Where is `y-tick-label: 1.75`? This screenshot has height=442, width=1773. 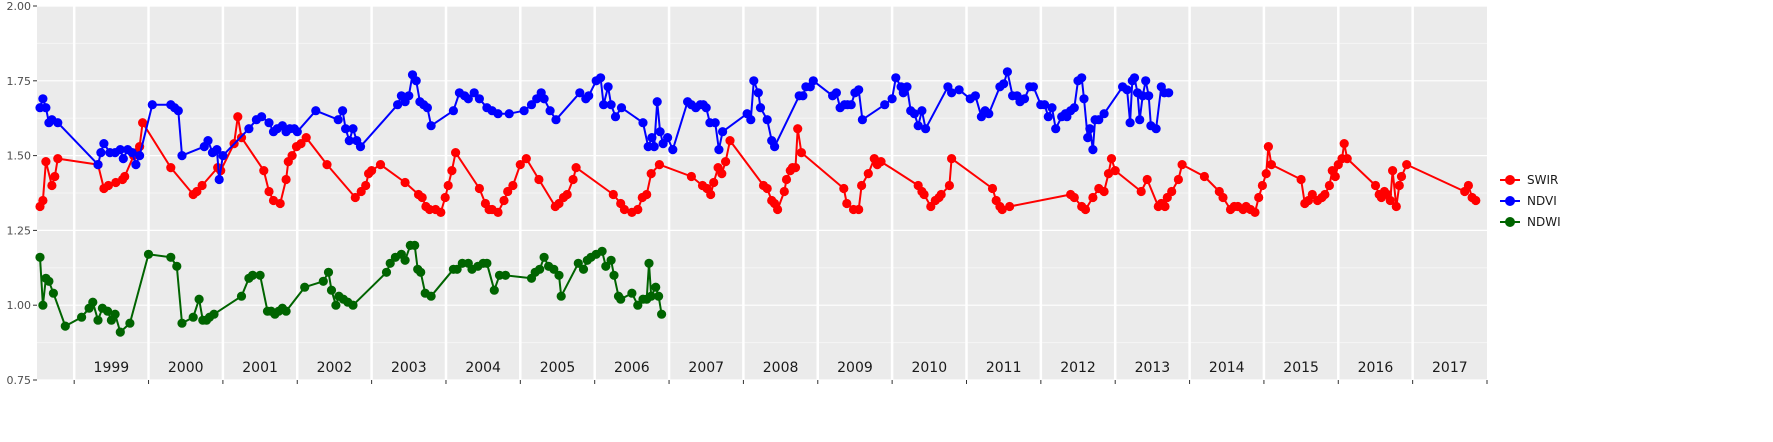 y-tick-label: 1.75 is located at coordinates (19, 81).